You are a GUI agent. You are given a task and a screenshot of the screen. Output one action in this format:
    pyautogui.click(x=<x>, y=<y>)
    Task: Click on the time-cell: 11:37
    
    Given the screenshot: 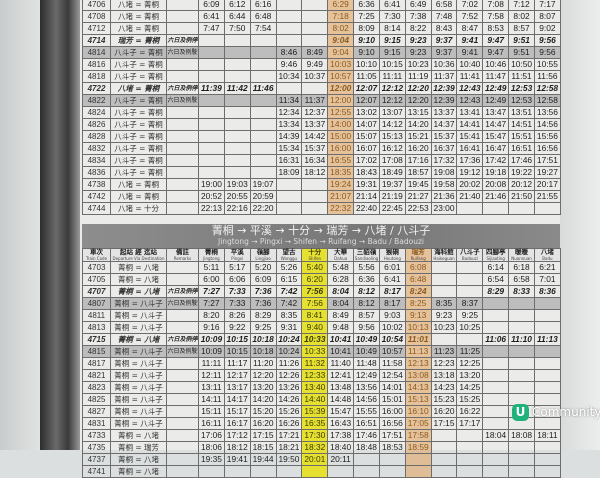 What is the action you would take?
    pyautogui.click(x=444, y=76)
    